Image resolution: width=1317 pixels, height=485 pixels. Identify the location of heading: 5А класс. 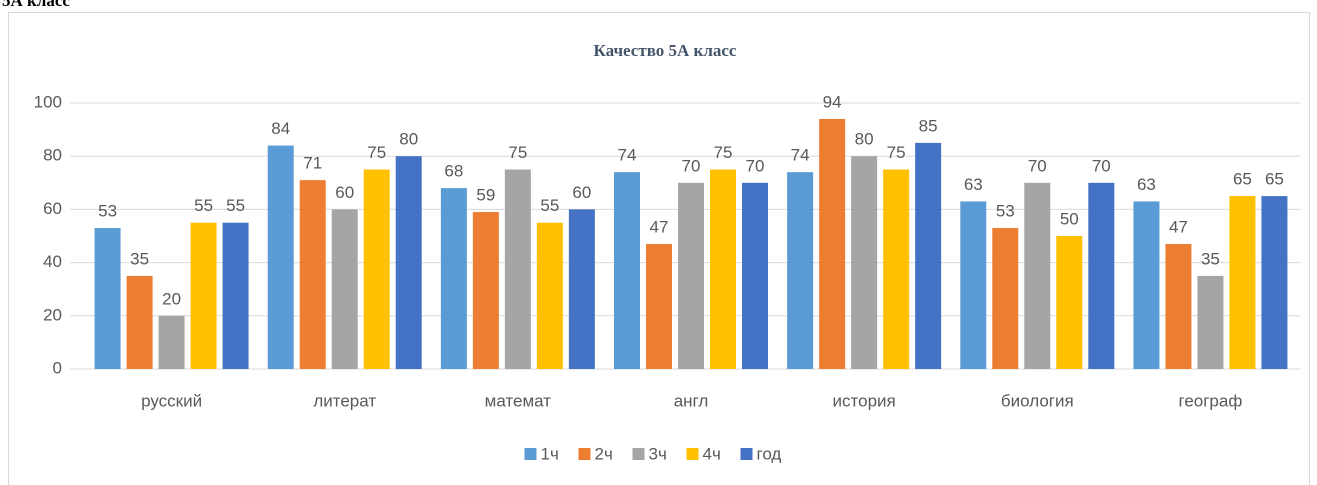
(36, 5).